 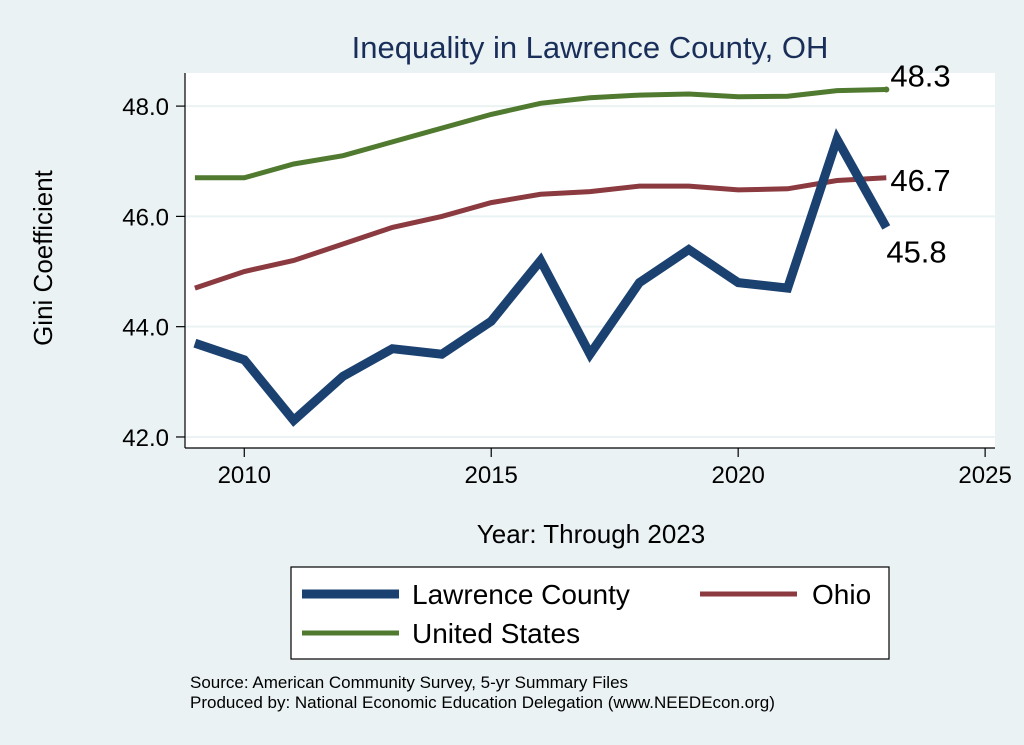 I want to click on chart-title: Inequality in Lawrence County, OH, so click(x=590, y=47).